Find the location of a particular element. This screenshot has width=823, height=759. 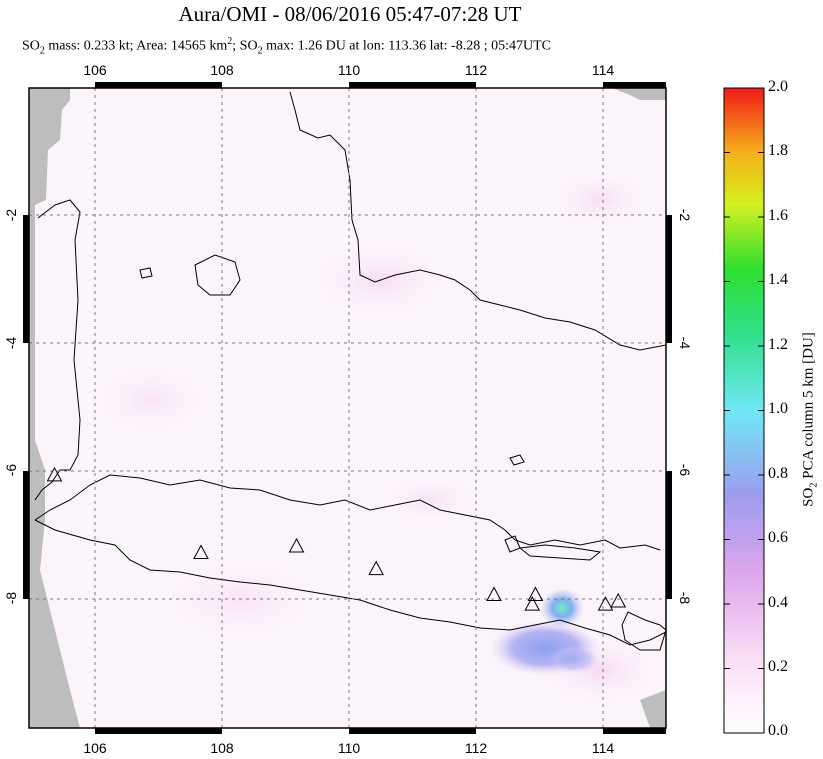

subtitle-sup: 2 is located at coordinates (230, 41).